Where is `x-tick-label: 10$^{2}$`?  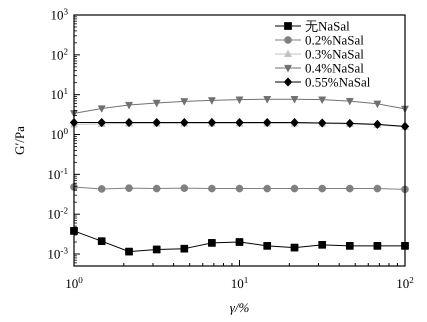
x-tick-label: 10$^{2}$ is located at coordinates (405, 283).